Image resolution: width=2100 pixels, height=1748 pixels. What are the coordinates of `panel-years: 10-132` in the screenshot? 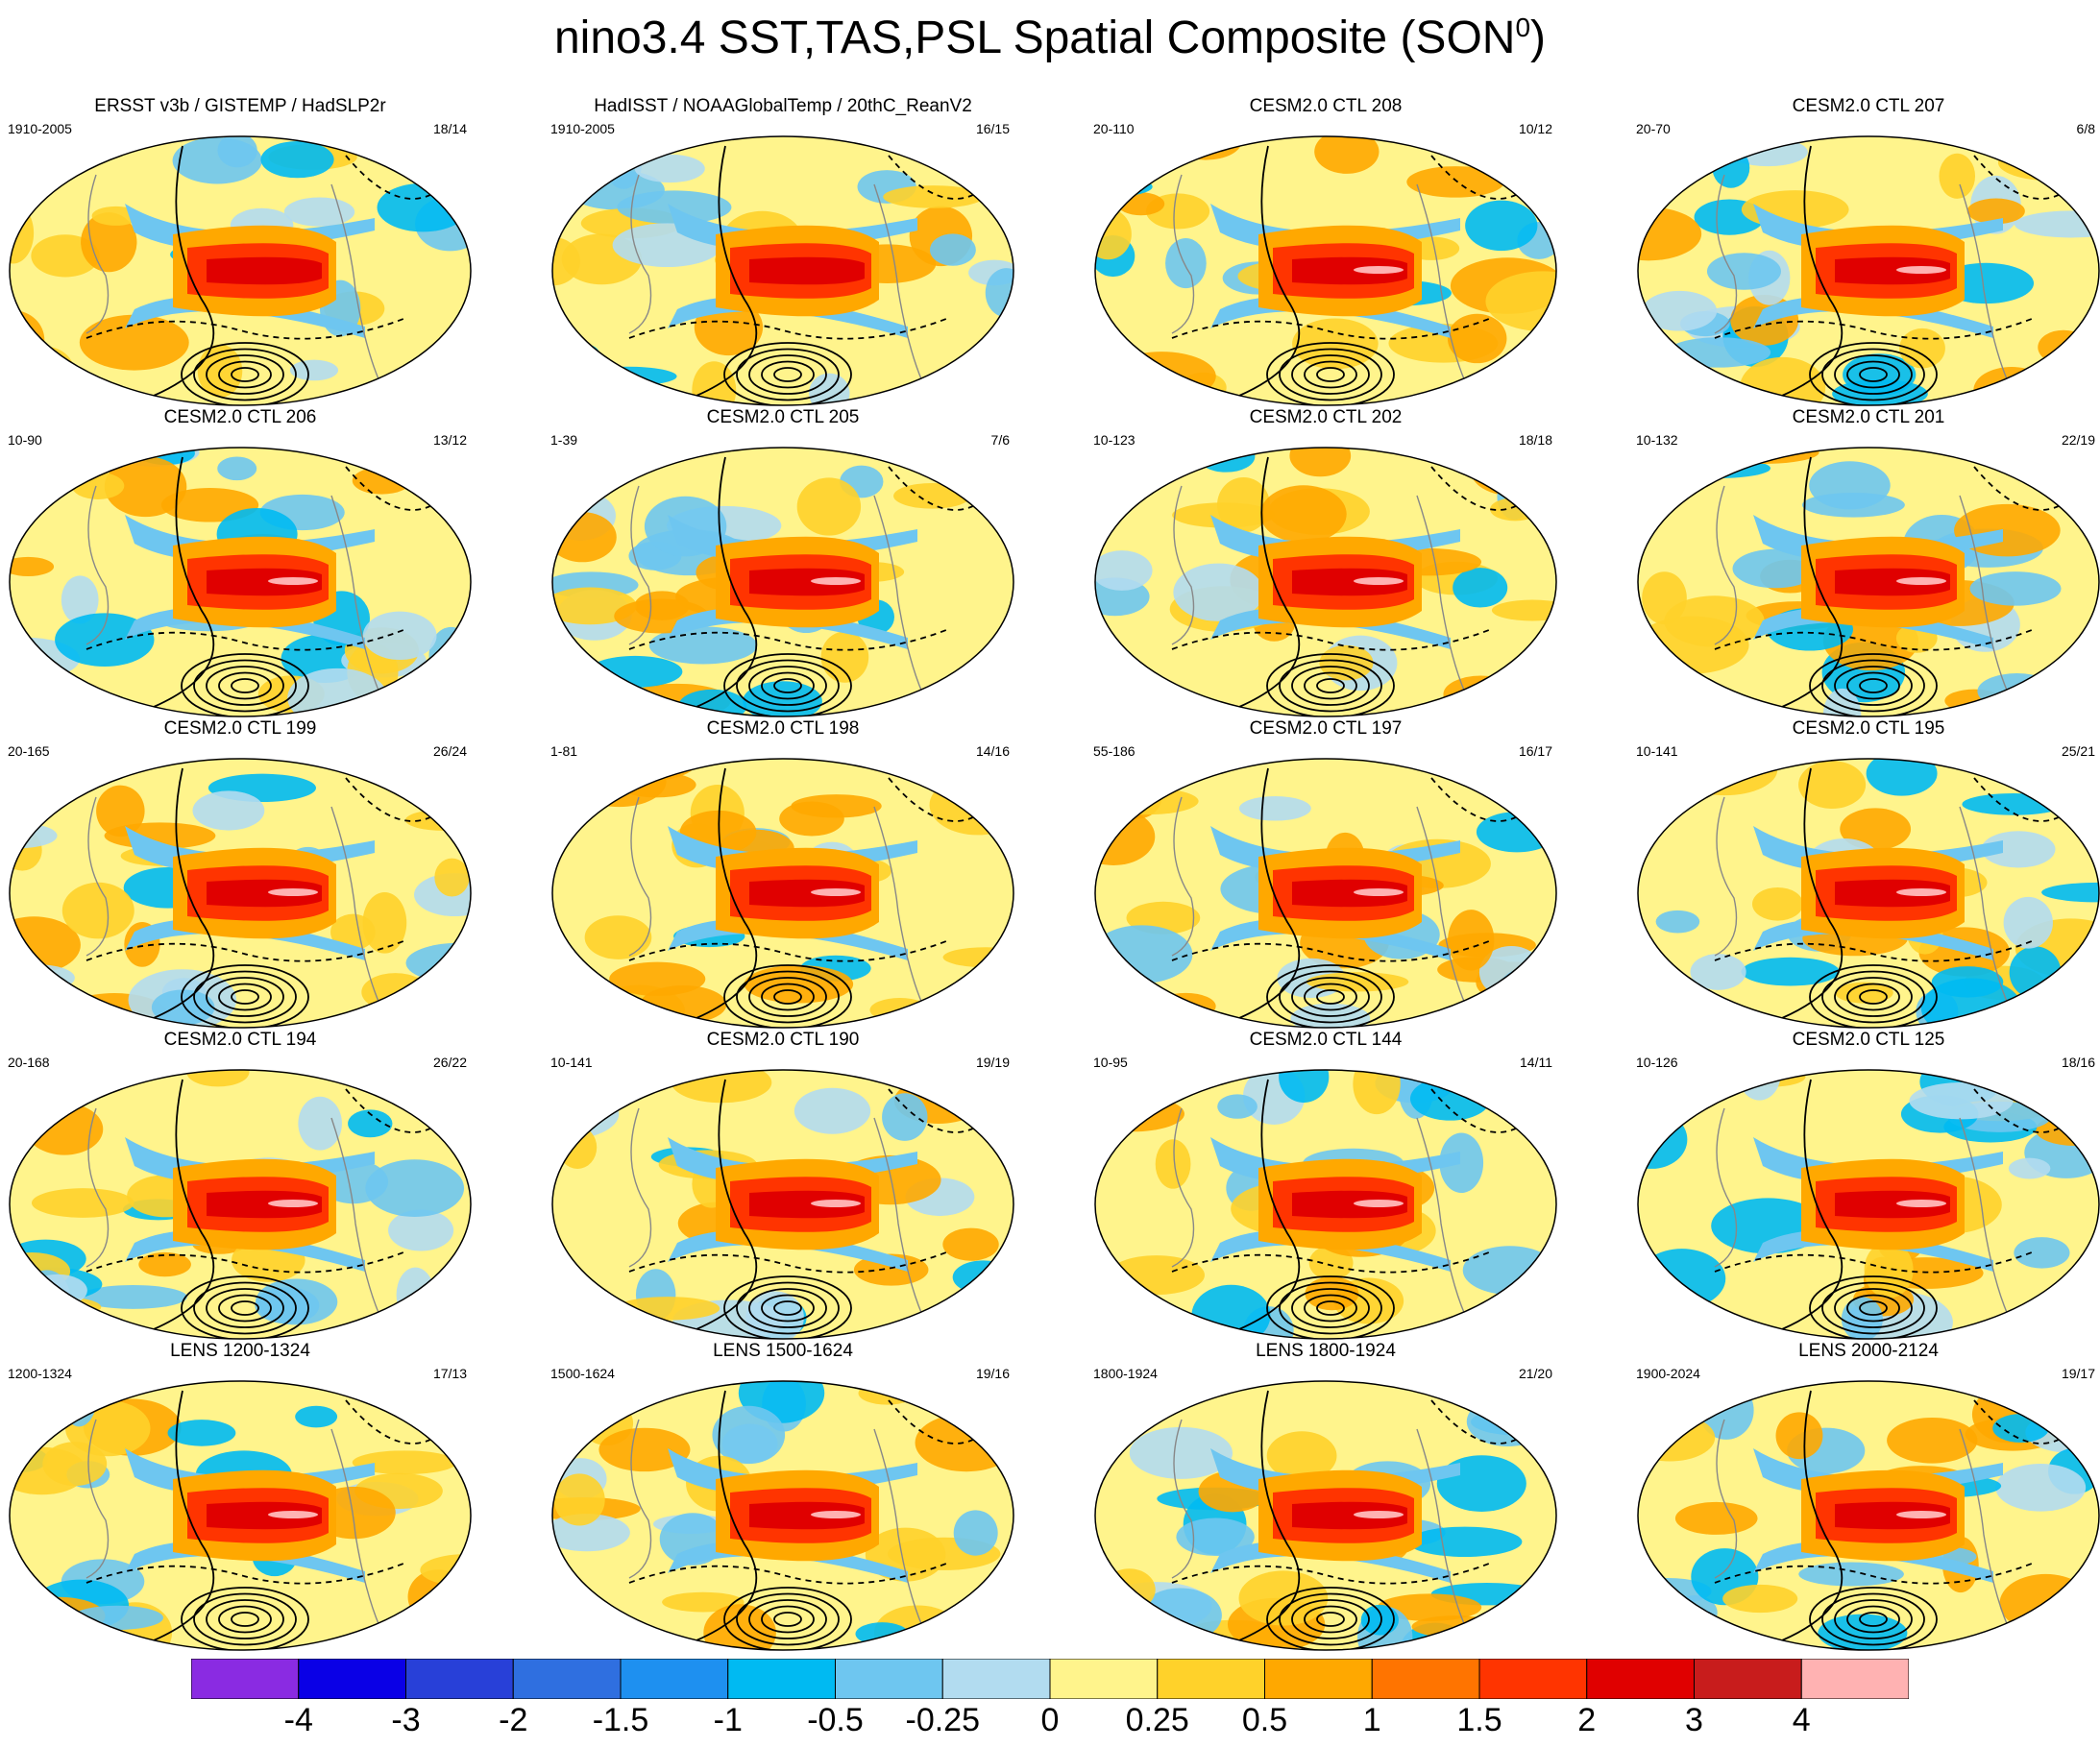 It's located at (1657, 440).